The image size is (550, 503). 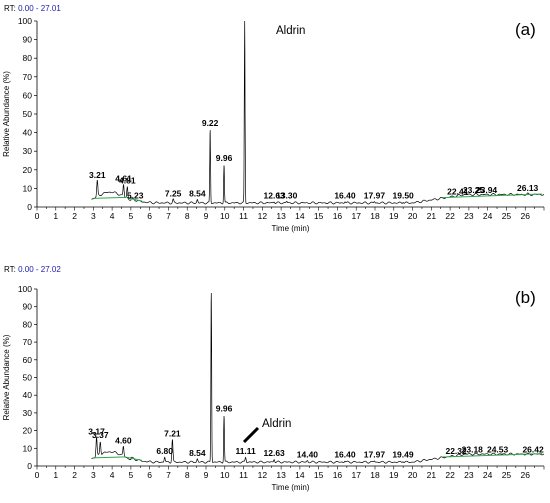 What do you see at coordinates (245, 451) in the screenshot?
I see `peak-label: 11.11` at bounding box center [245, 451].